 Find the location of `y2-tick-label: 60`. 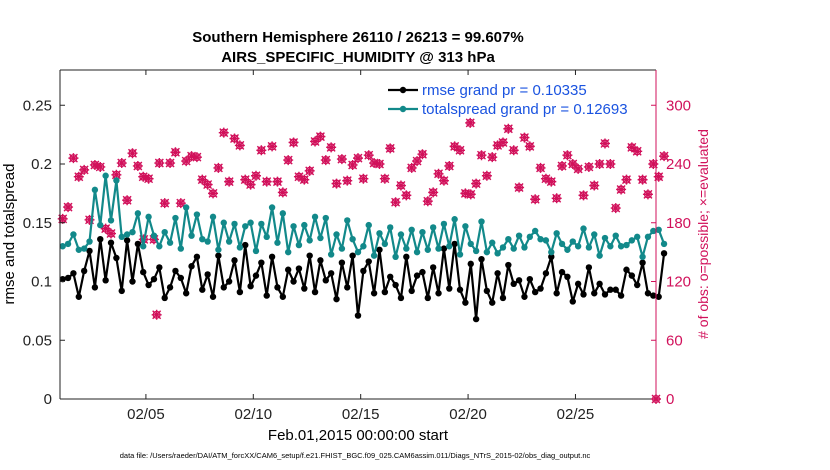

y2-tick-label: 60 is located at coordinates (674, 340).